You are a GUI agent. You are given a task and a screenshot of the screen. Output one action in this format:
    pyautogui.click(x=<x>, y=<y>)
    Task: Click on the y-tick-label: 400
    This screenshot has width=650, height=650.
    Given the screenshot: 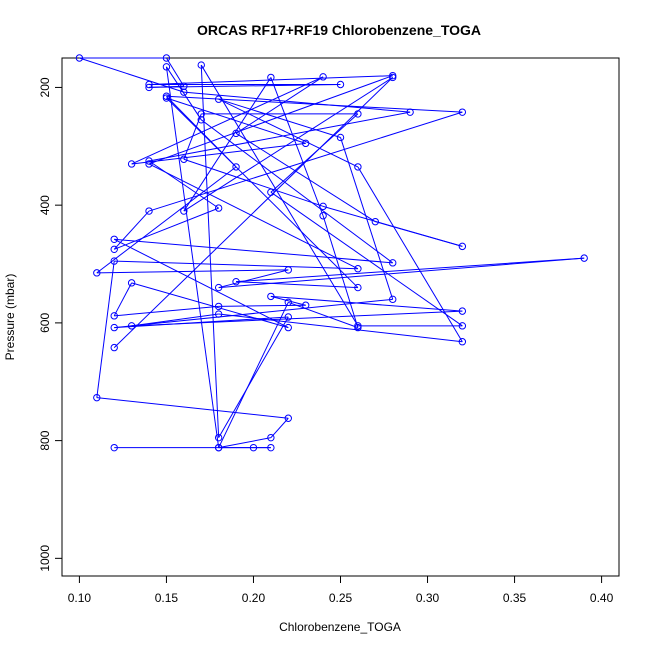 What is the action you would take?
    pyautogui.click(x=45, y=205)
    